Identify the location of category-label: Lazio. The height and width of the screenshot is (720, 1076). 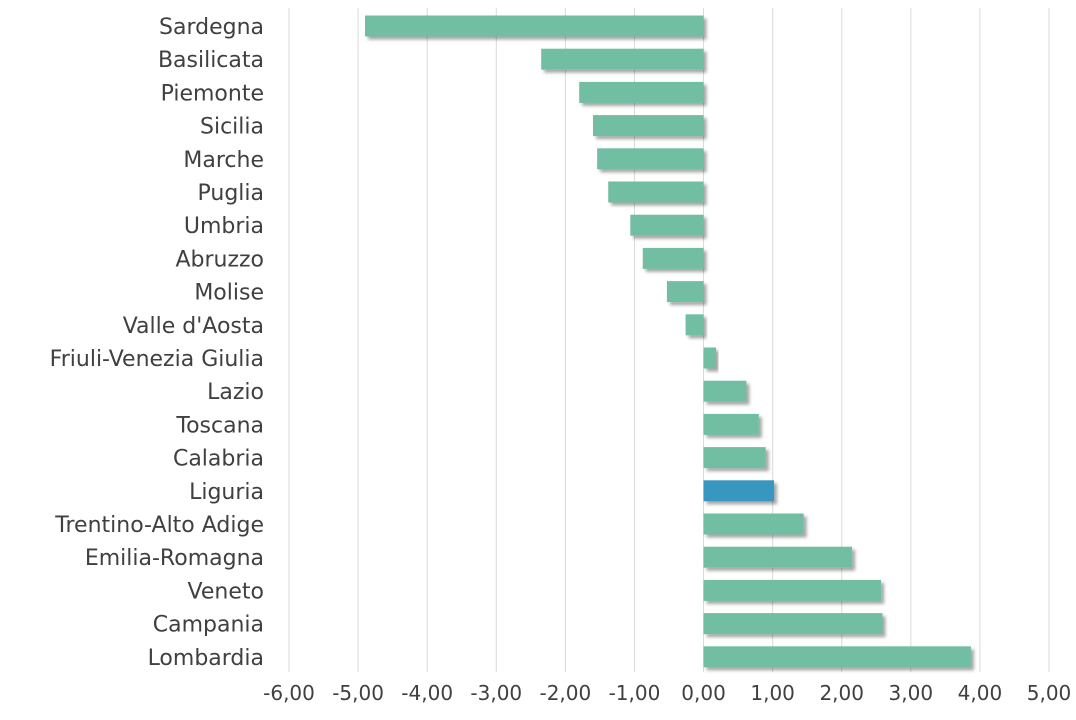
(235, 392).